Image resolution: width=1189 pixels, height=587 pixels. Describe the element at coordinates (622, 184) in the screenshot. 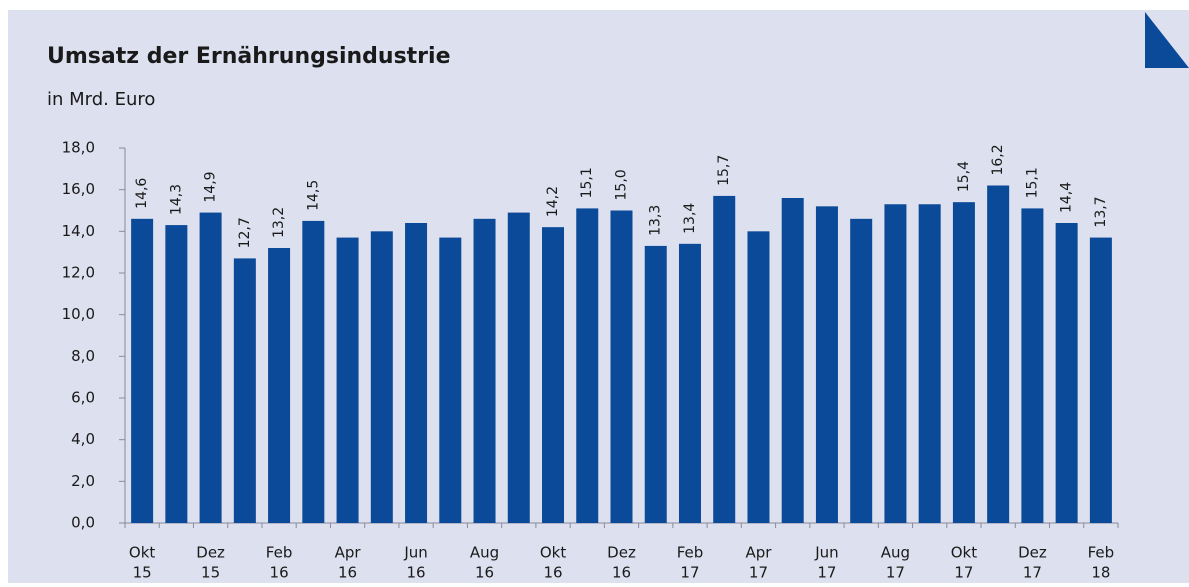

I see `value-label: 15,0` at that location.